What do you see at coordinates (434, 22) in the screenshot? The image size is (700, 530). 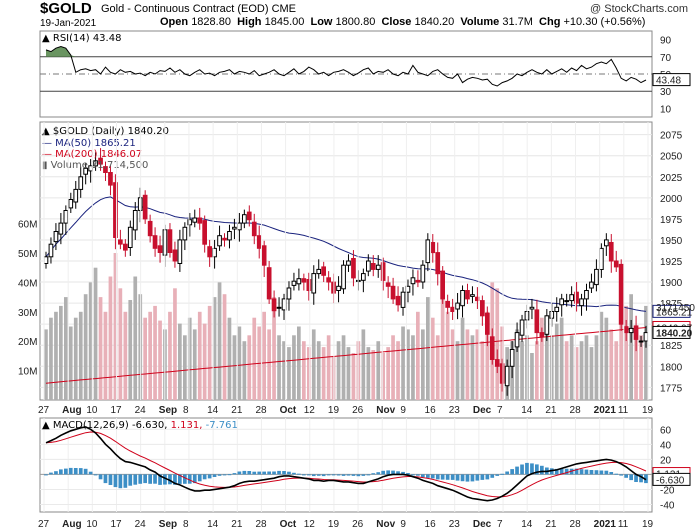 I see `close-value: 1840.20` at bounding box center [434, 22].